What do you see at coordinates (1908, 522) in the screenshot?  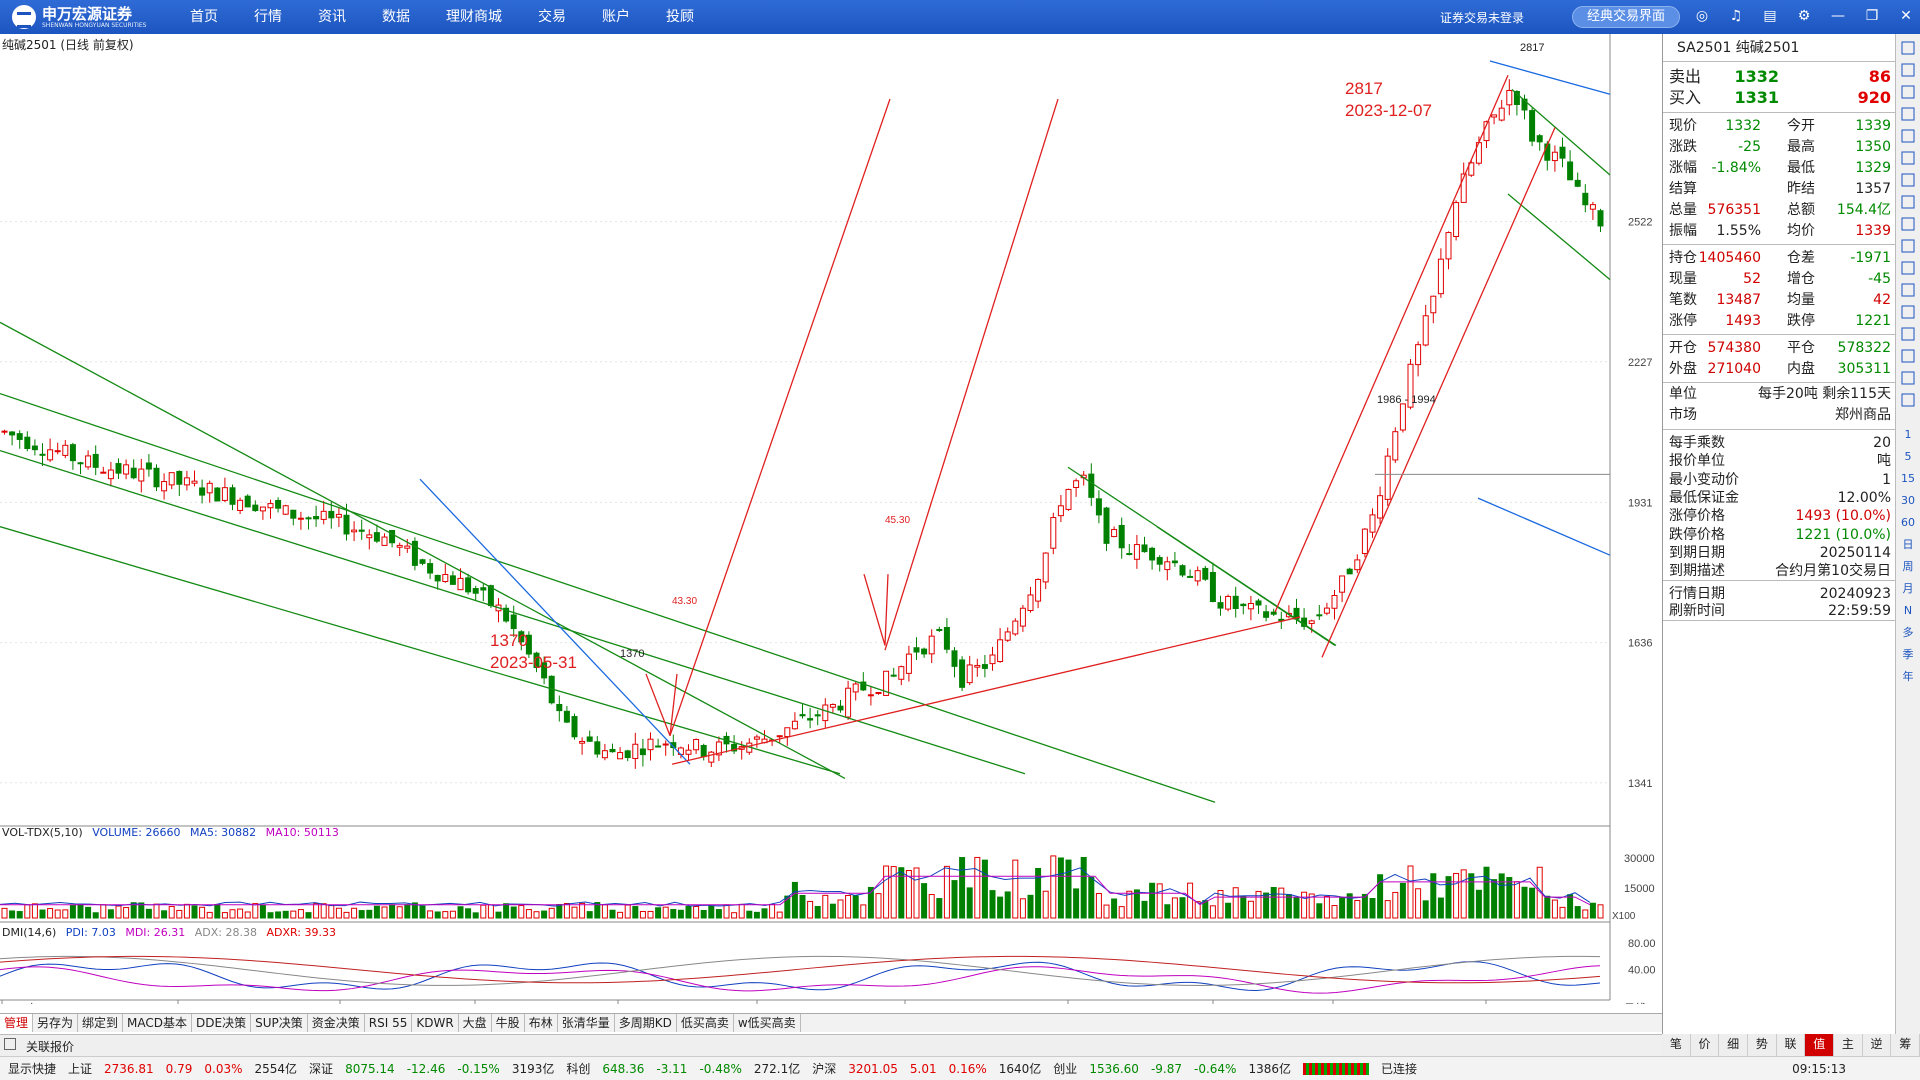 I see `period-button: 60` at bounding box center [1908, 522].